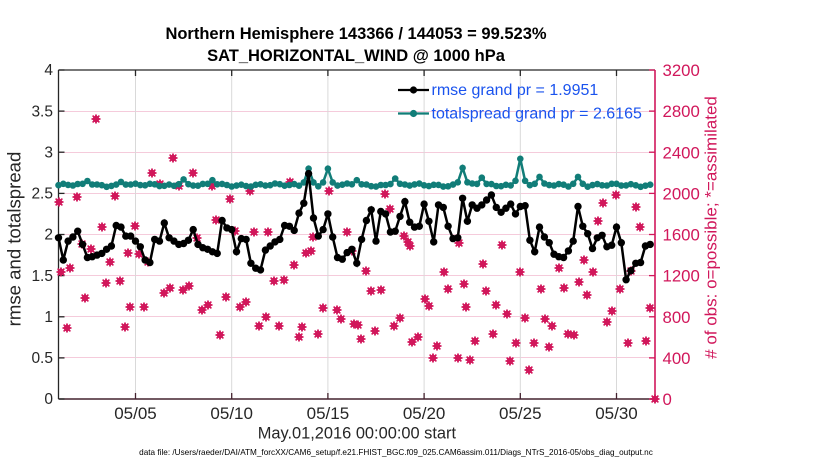 This screenshot has width=830, height=475. Describe the element at coordinates (681, 70) in the screenshot. I see `svg-text: 3200` at that location.